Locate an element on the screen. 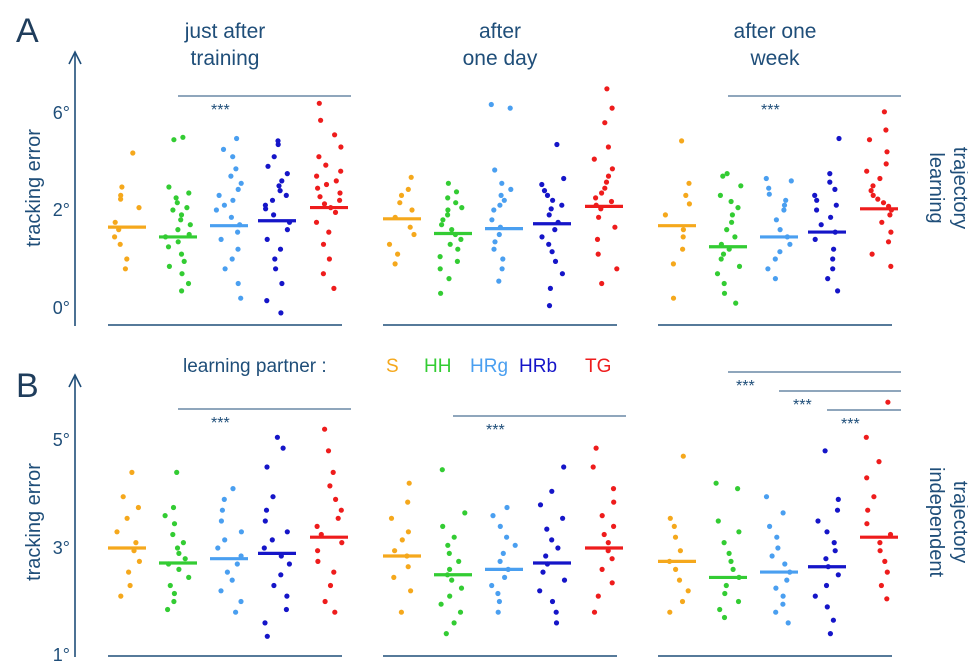 The height and width of the screenshot is (662, 968). significance-stars: *** is located at coordinates (495, 430).